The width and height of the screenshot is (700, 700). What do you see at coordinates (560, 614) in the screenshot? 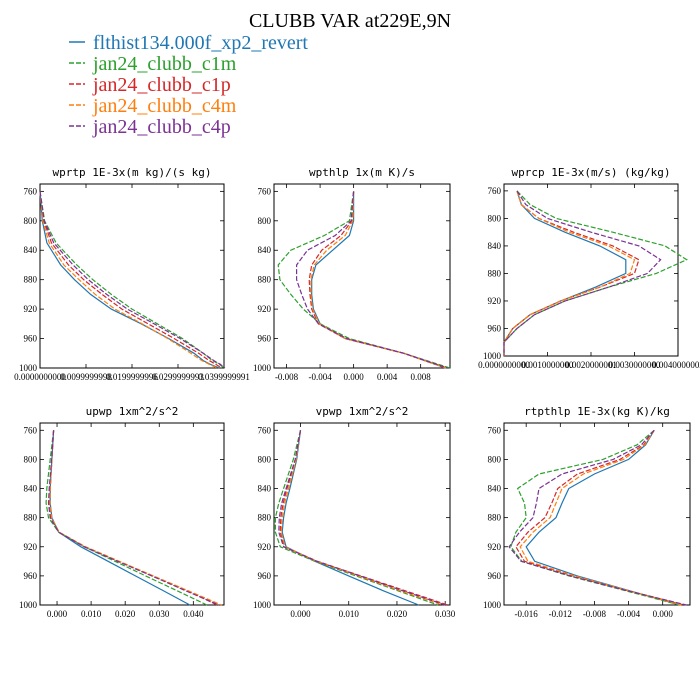
I see `x-tick-label: -0.012` at bounding box center [560, 614].